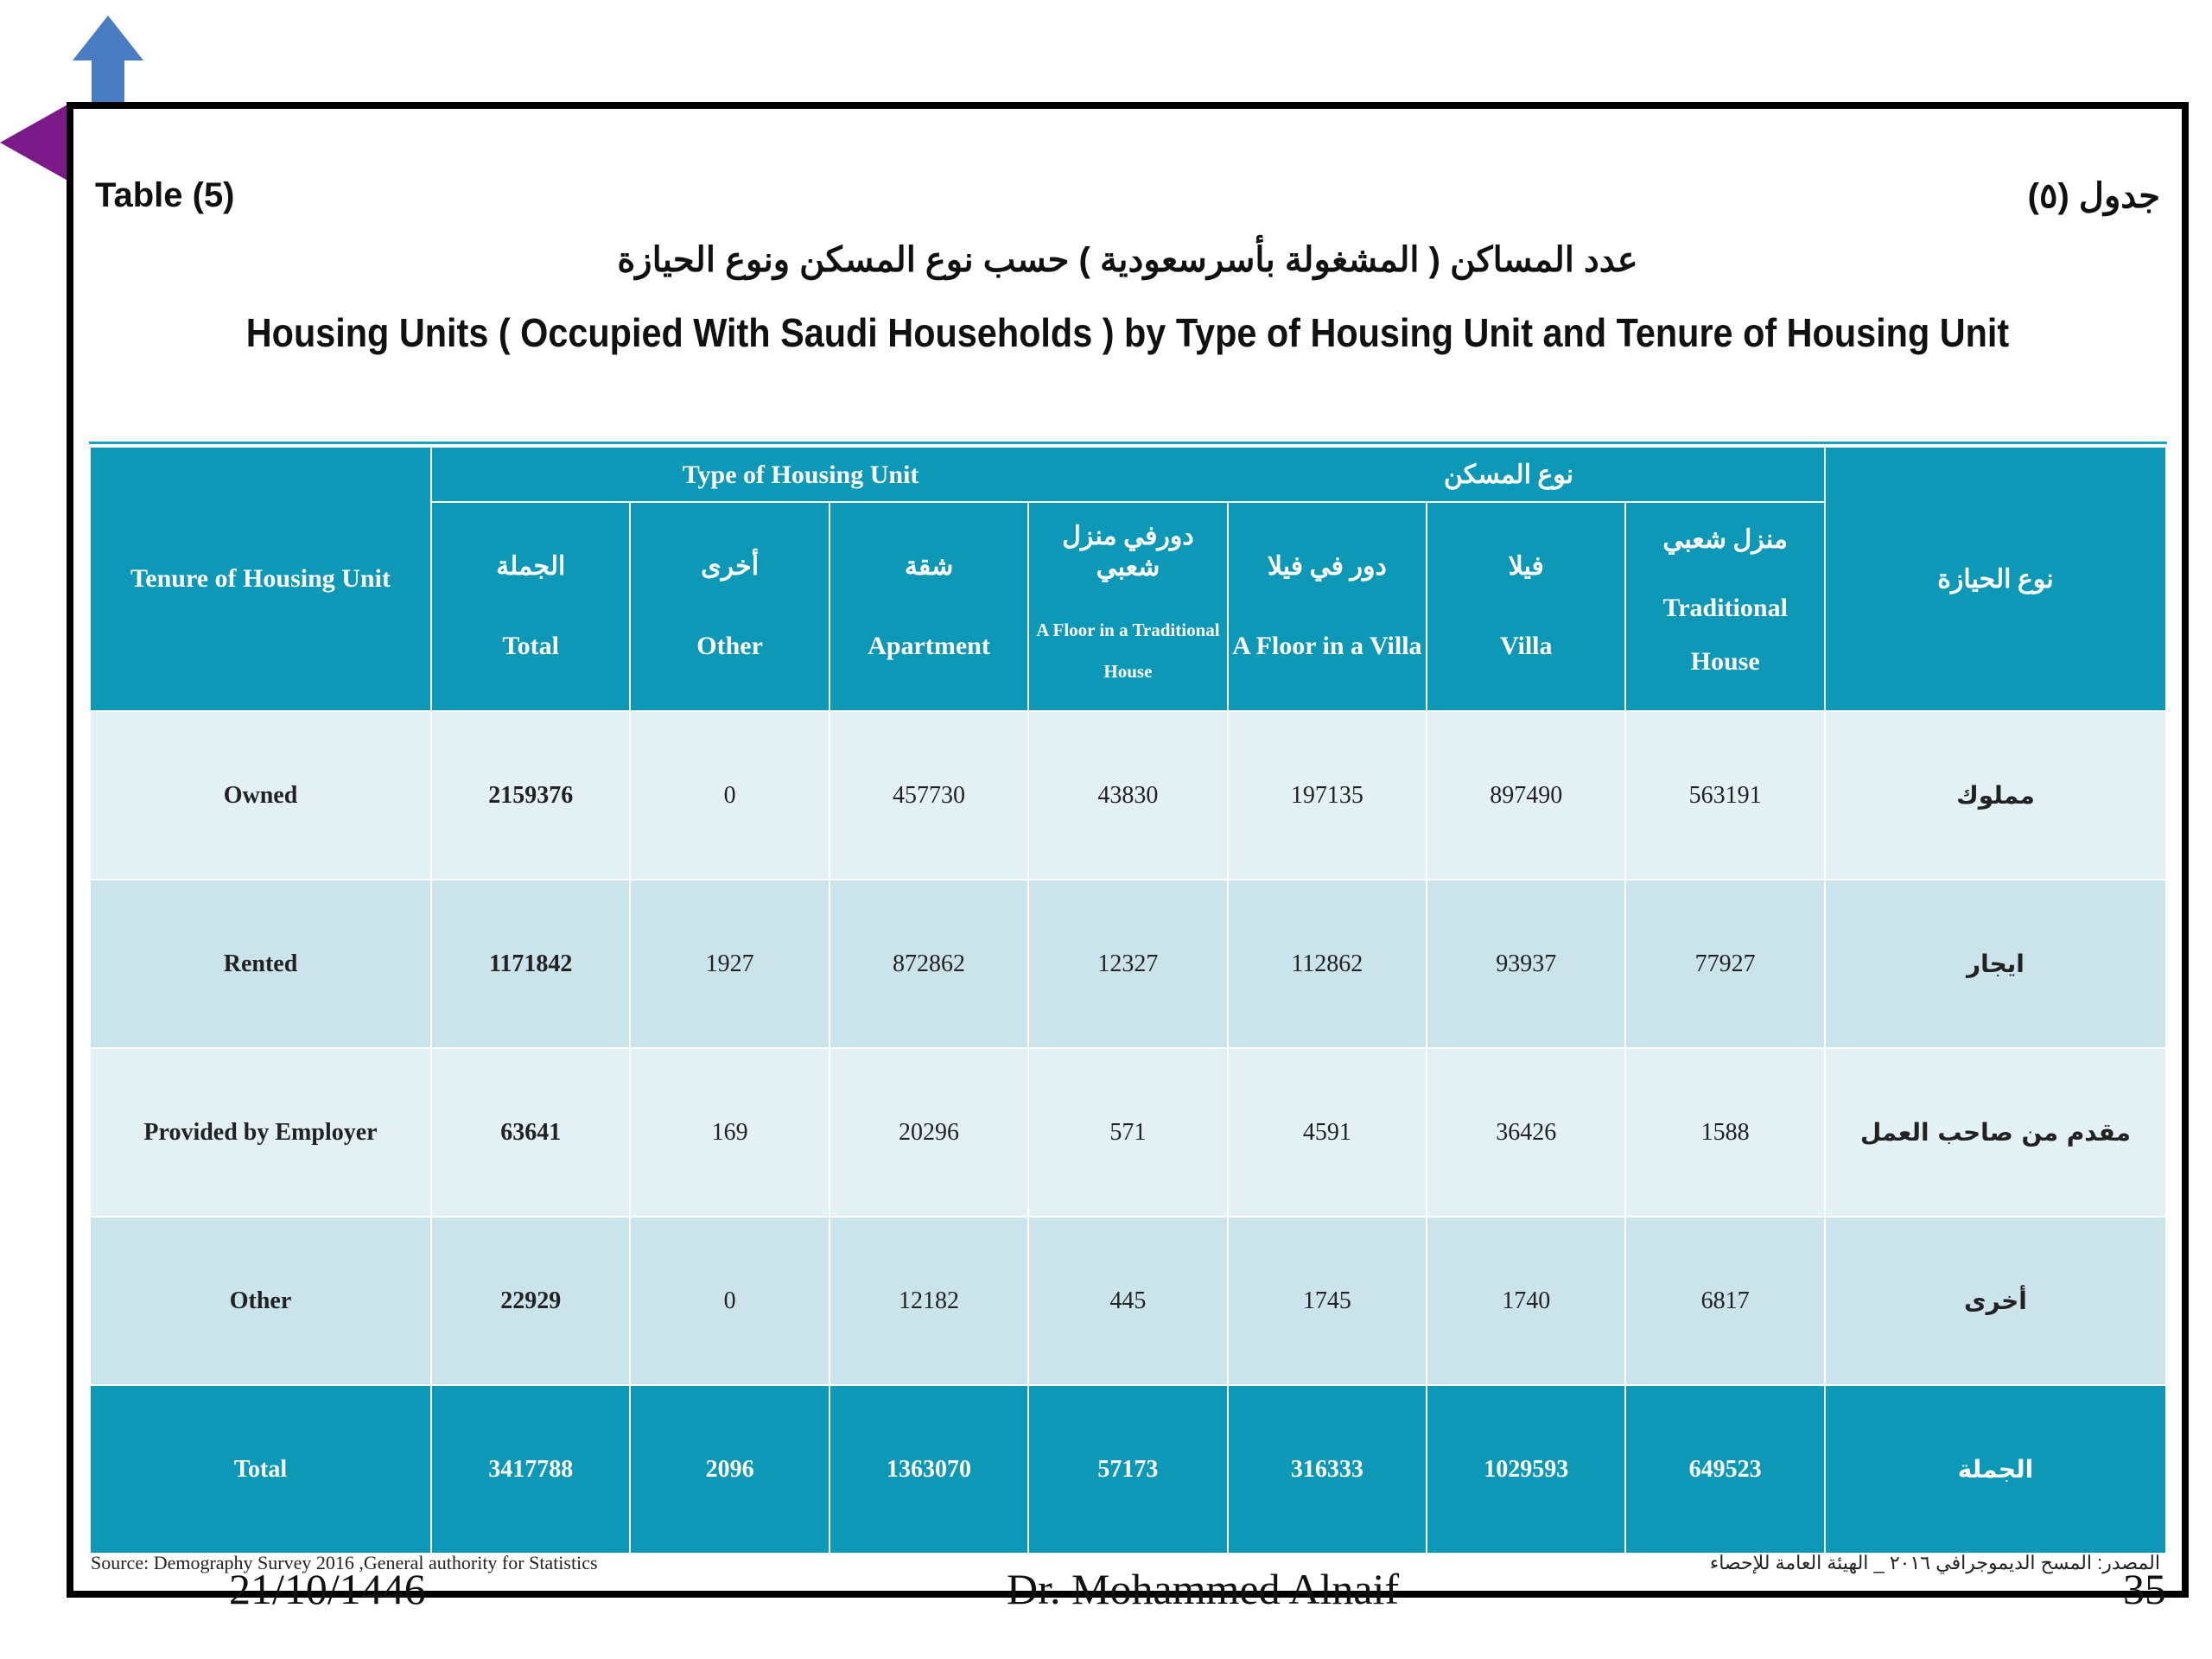 The image size is (2212, 1659). Describe the element at coordinates (929, 1132) in the screenshot. I see `cell: 20296` at that location.